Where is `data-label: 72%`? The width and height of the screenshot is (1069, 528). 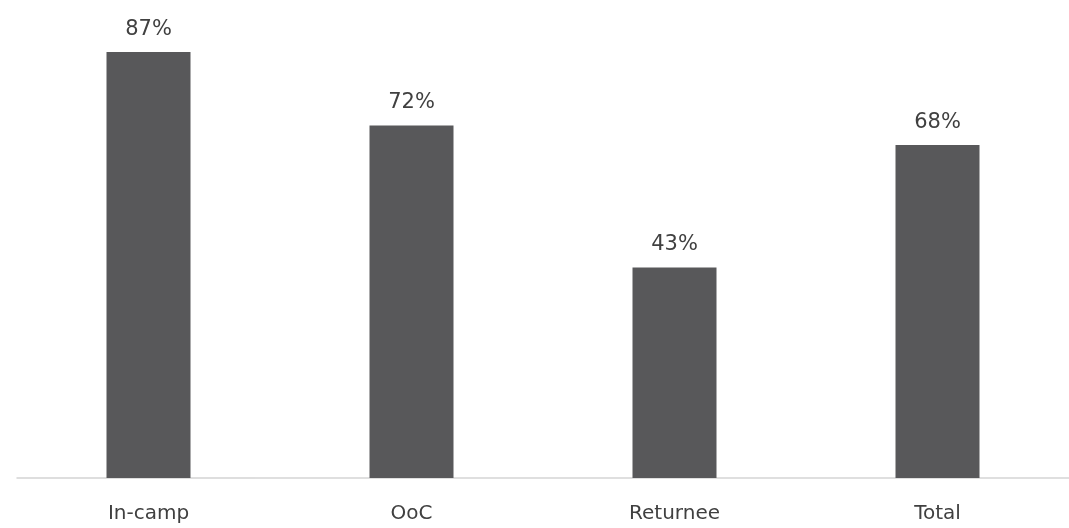 data-label: 72% is located at coordinates (411, 100).